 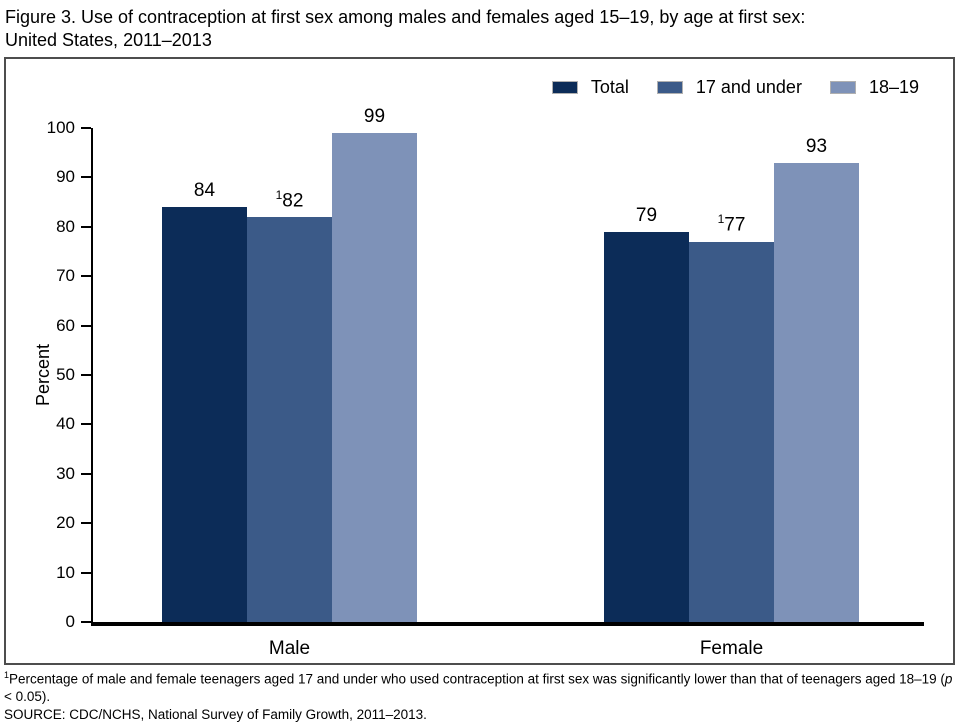 What do you see at coordinates (507, 624) in the screenshot?
I see `x-axis-line` at bounding box center [507, 624].